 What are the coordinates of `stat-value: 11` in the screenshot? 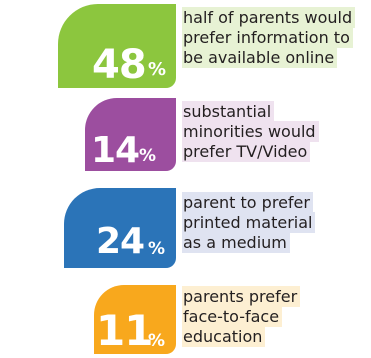 It's located at (124, 330).